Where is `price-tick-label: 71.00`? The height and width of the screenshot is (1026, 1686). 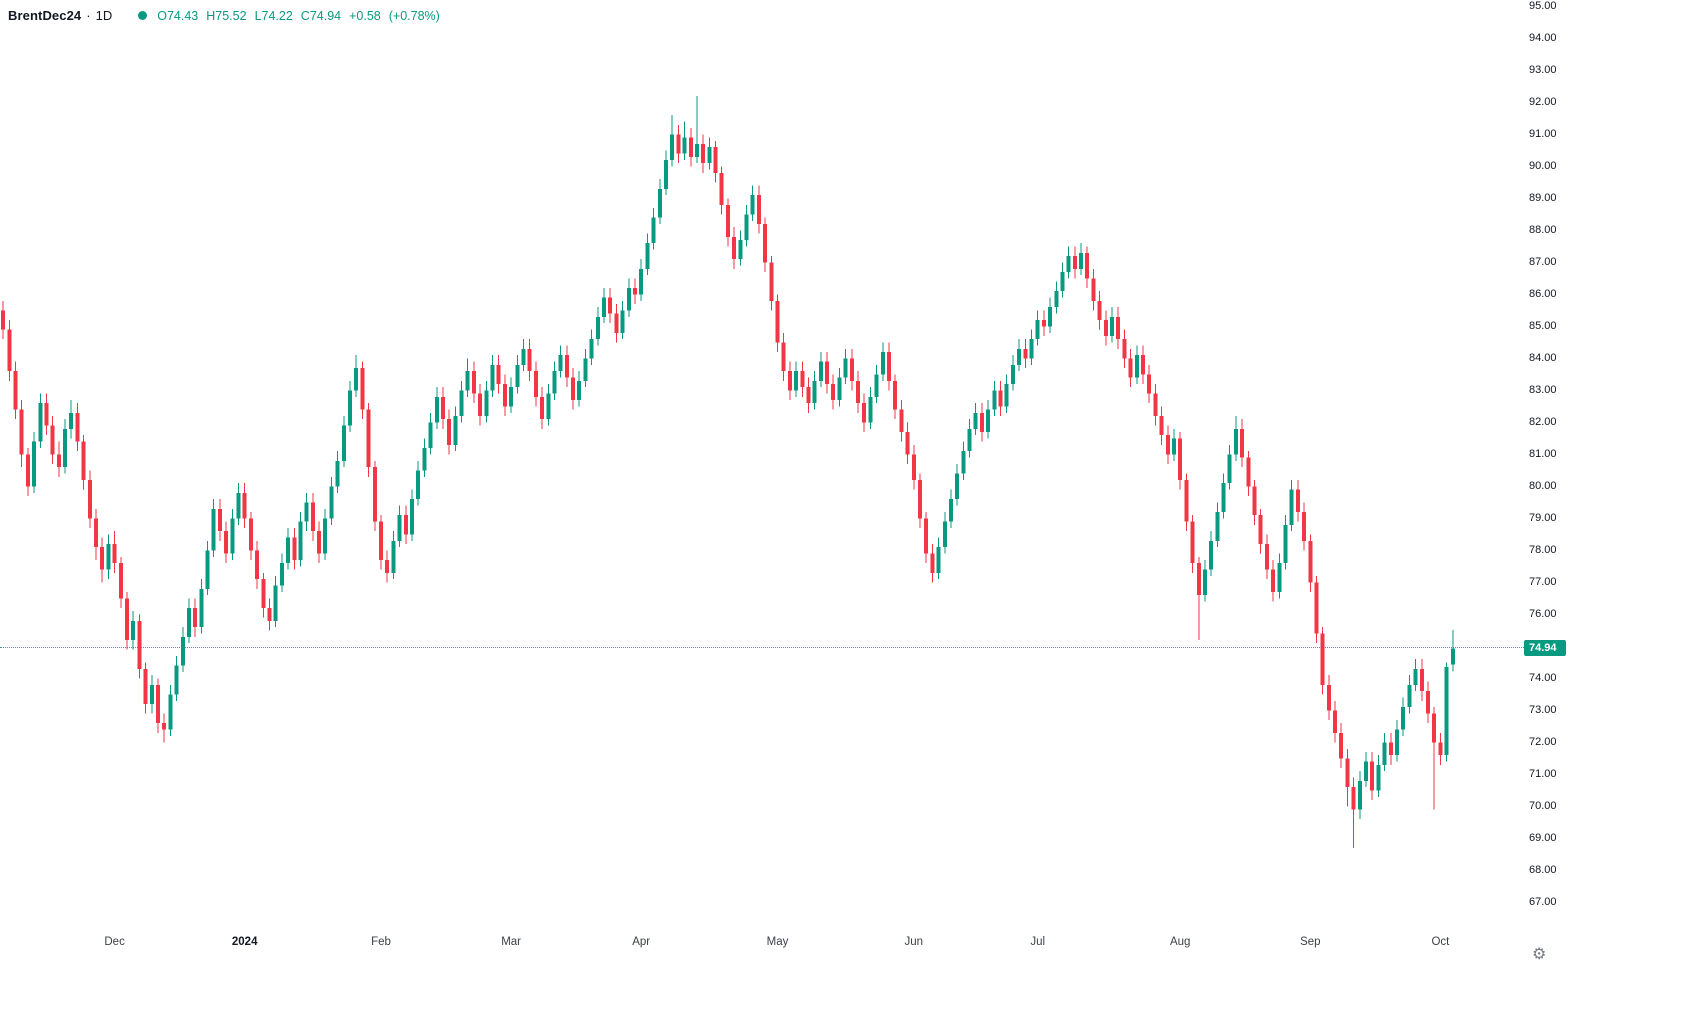 price-tick-label: 71.00 is located at coordinates (1543, 773).